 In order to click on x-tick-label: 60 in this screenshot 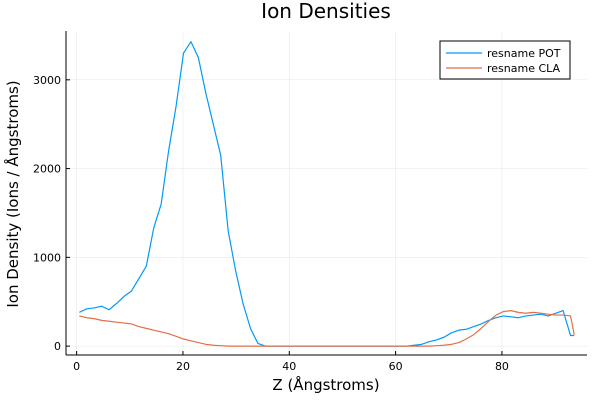, I will do `click(396, 366)`.